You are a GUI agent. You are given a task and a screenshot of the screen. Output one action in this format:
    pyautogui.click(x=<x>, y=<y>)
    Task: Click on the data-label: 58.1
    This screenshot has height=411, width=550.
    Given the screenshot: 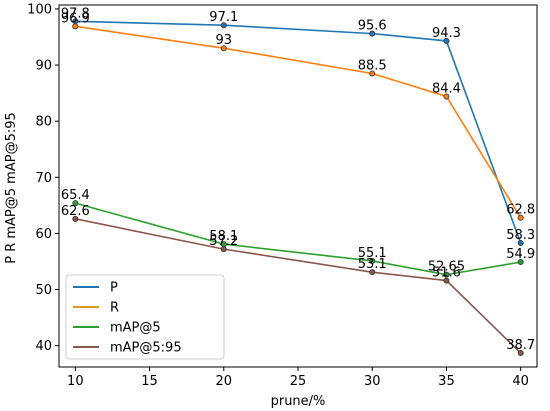 What is the action you would take?
    pyautogui.click(x=223, y=236)
    